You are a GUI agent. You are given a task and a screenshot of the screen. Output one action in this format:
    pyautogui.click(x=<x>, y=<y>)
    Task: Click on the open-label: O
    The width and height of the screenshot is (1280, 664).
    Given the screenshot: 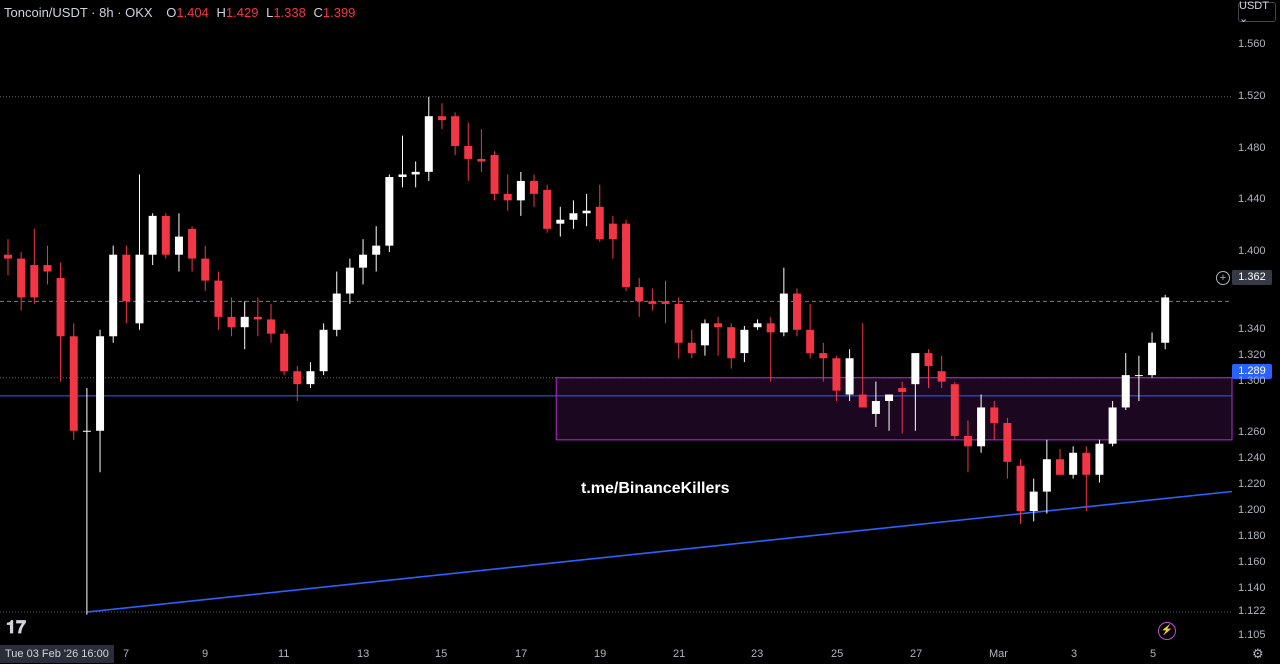 What is the action you would take?
    pyautogui.click(x=171, y=12)
    